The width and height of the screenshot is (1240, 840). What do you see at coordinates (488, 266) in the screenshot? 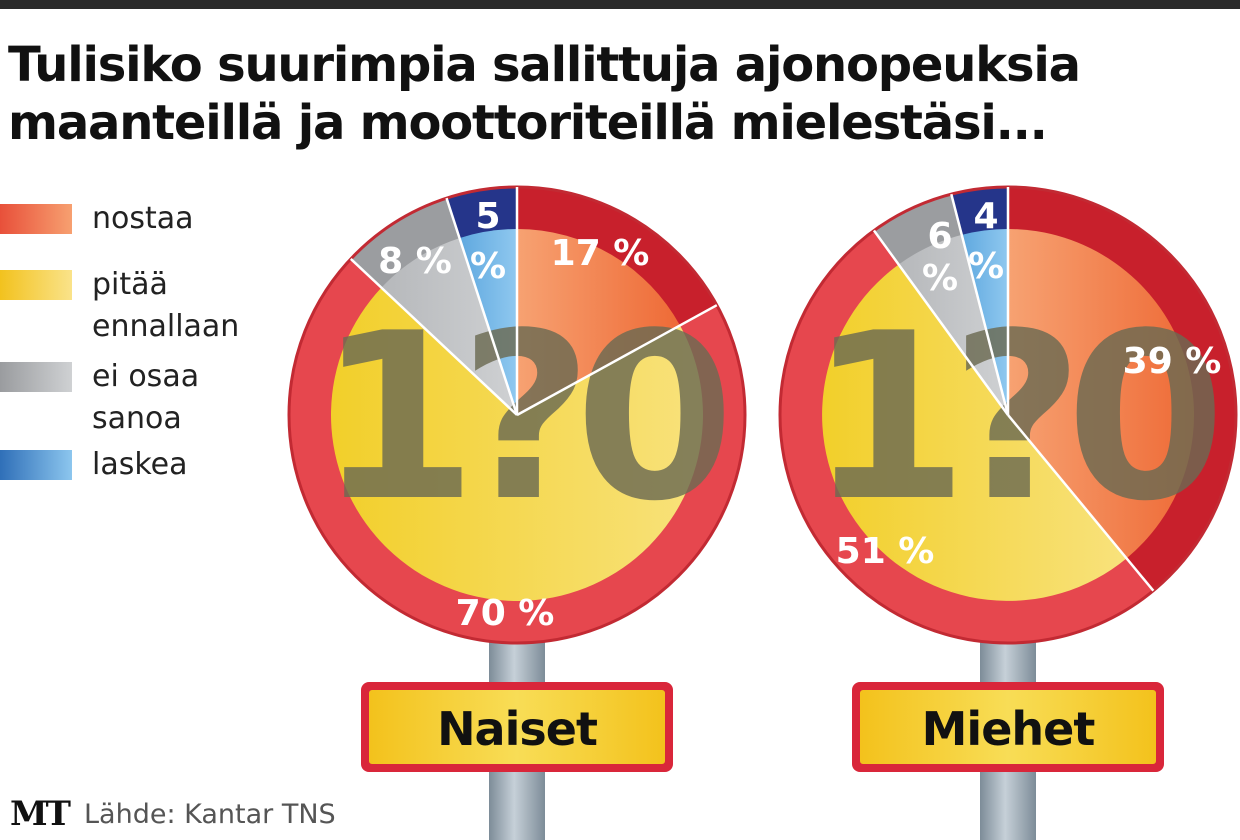
I see `naiset-value-label-laskea: %` at bounding box center [488, 266].